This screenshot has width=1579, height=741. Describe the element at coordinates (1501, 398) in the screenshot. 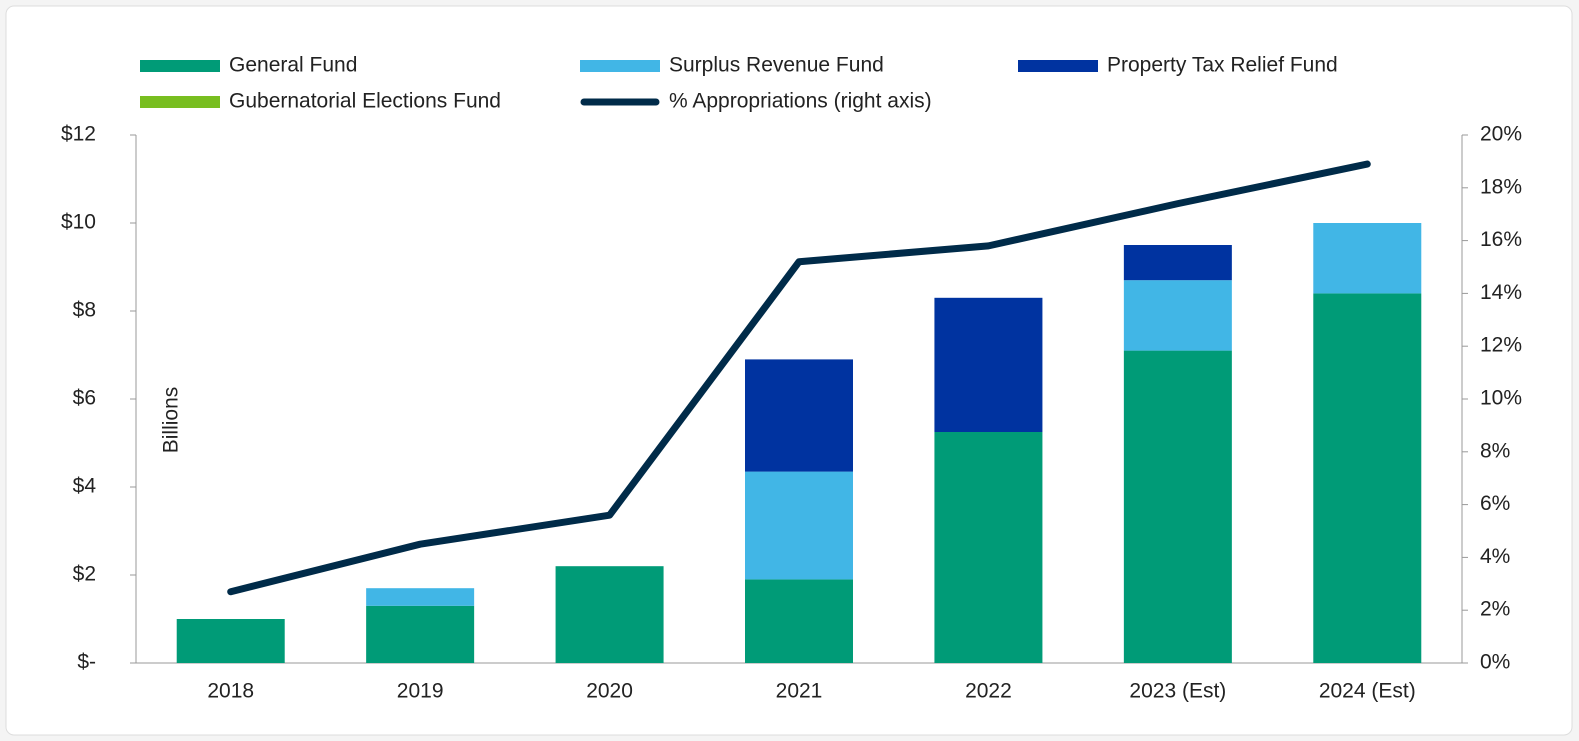

I see `y2-tick-label: 10%` at that location.